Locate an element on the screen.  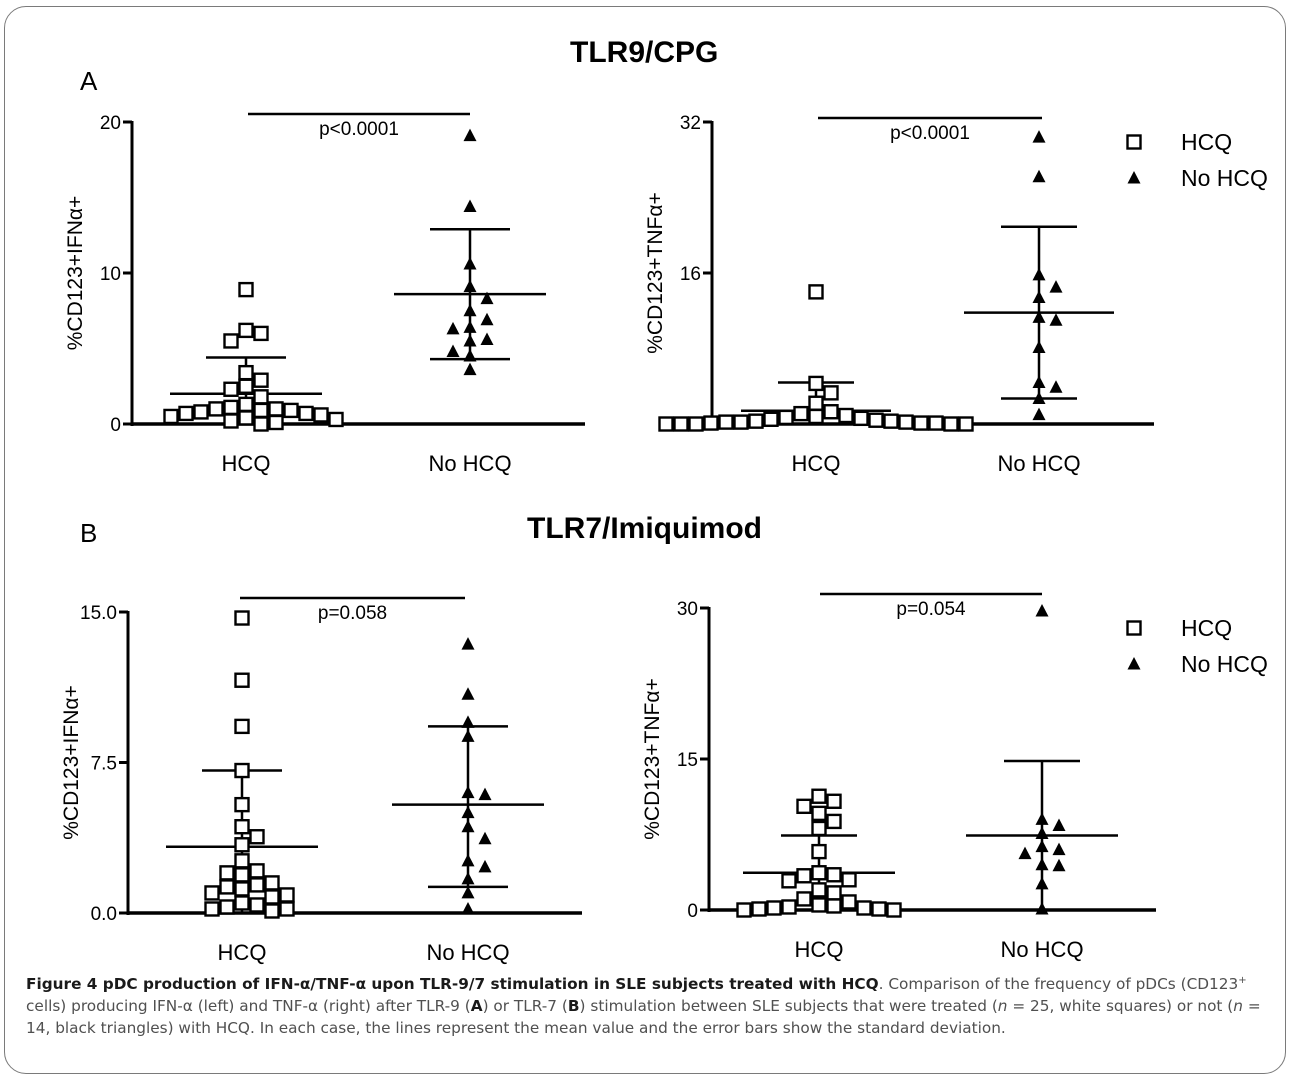
caption-text-3: ) or TLR-7 ( is located at coordinates (525, 1006).